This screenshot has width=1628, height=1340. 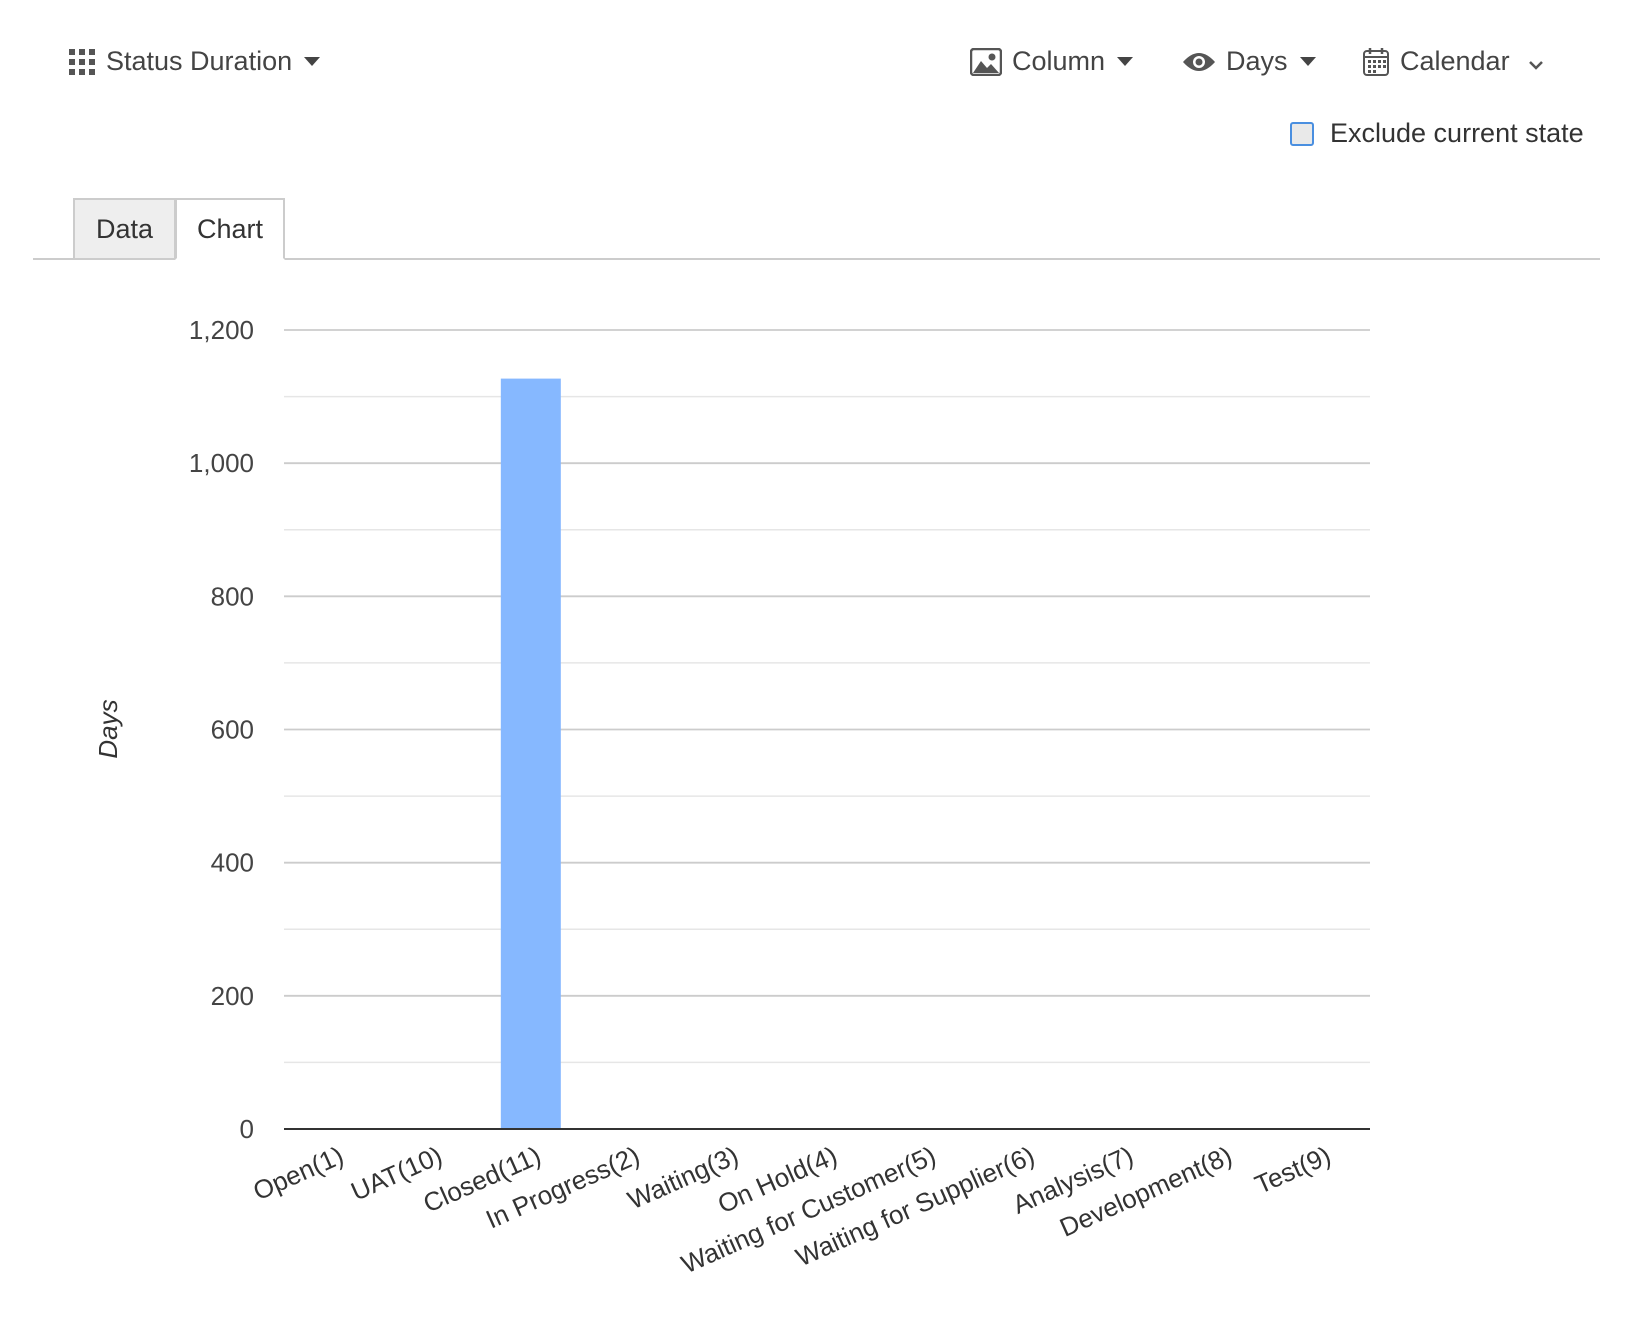 I want to click on tab-chart: Chart, so click(x=230, y=229).